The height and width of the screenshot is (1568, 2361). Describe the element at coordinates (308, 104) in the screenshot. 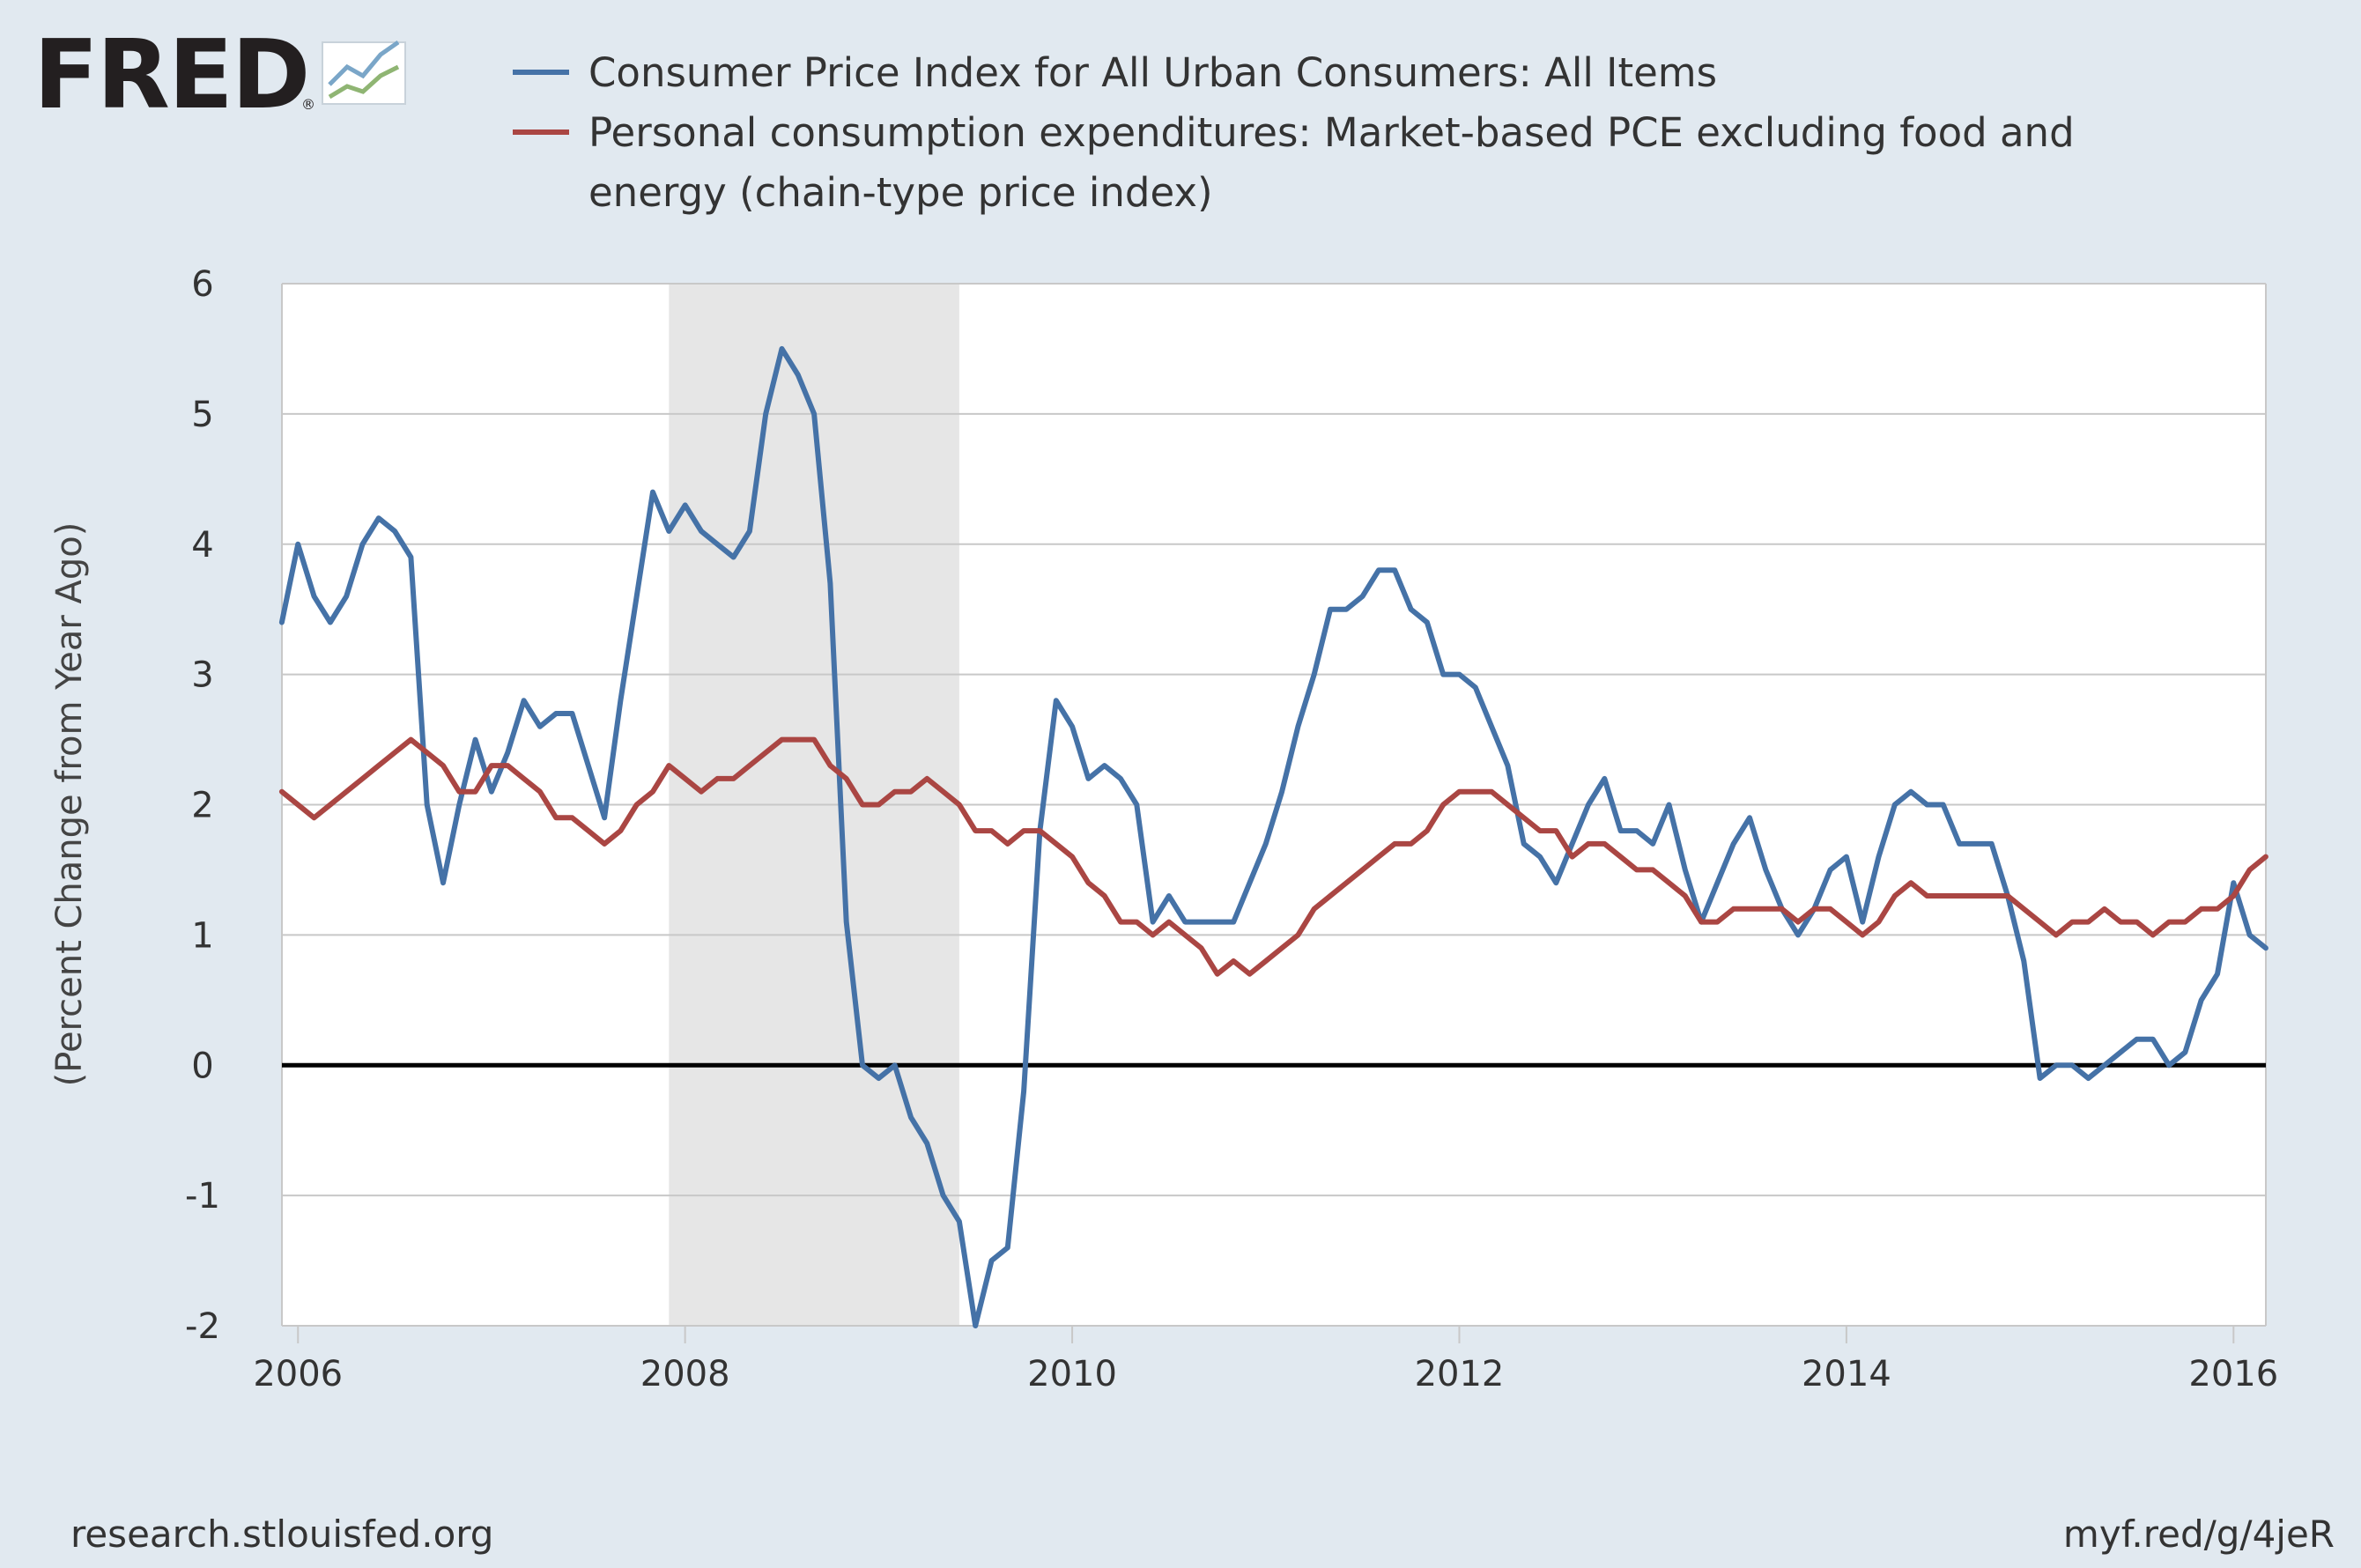

I see `registered-mark: ®` at that location.